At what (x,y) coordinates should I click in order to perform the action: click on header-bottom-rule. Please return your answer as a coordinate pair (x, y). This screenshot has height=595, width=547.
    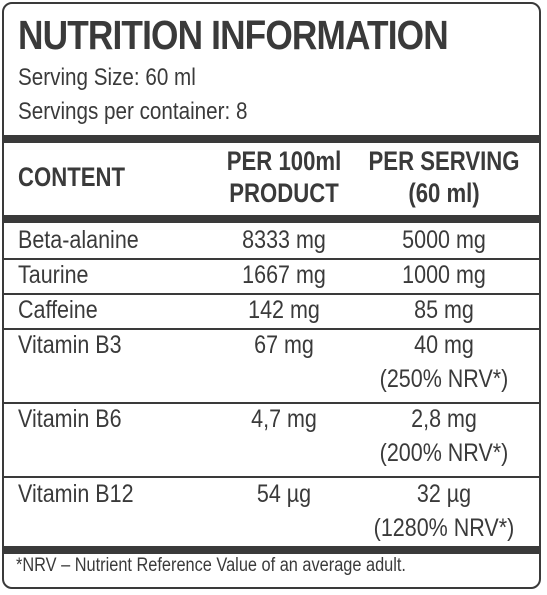
    Looking at the image, I should click on (271, 219).